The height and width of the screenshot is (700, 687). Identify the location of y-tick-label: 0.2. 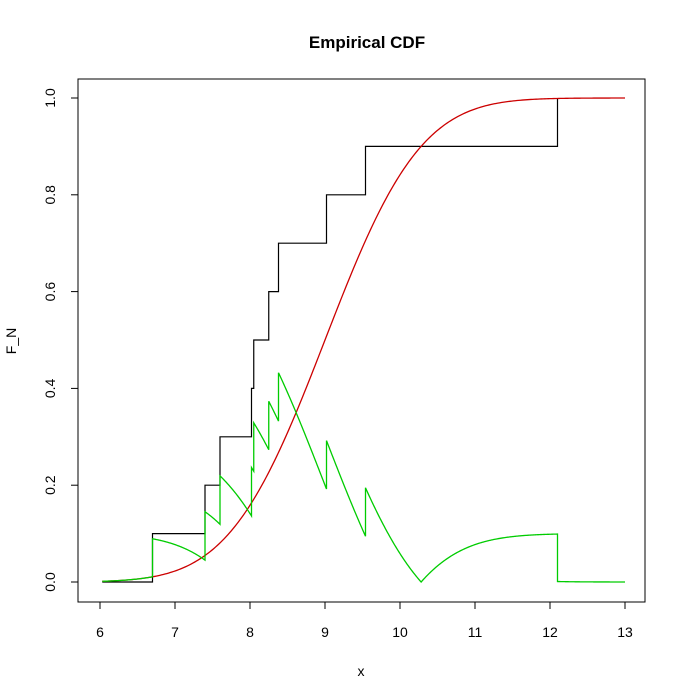
(50, 485).